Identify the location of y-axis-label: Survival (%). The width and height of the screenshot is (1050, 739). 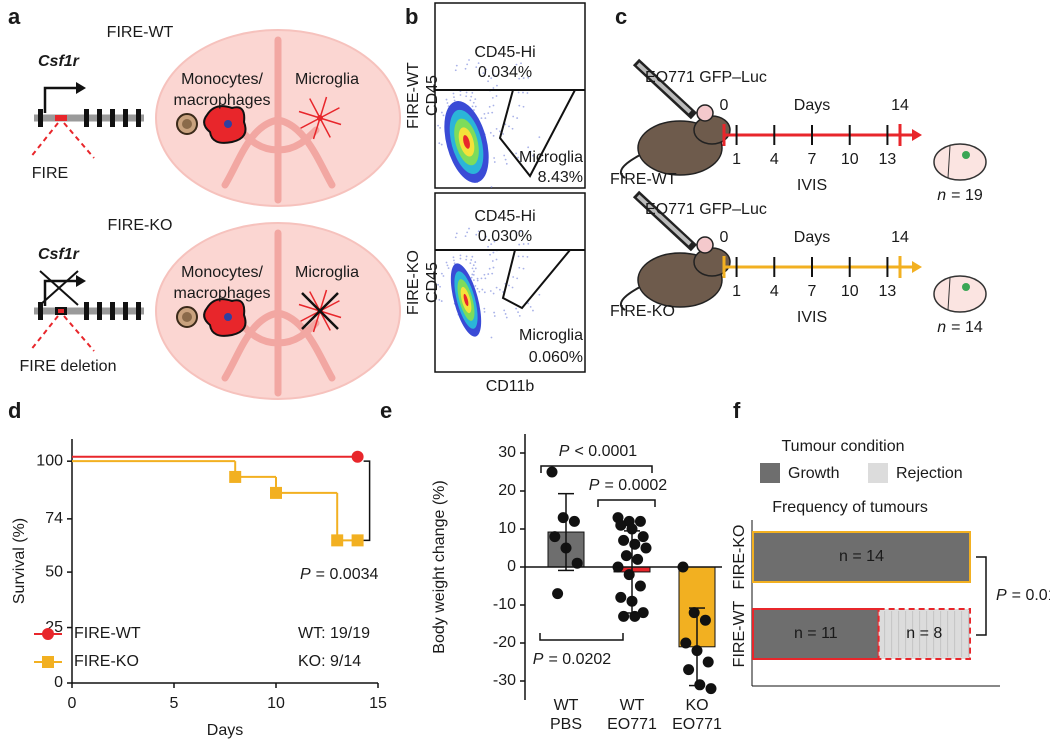
(19, 561).